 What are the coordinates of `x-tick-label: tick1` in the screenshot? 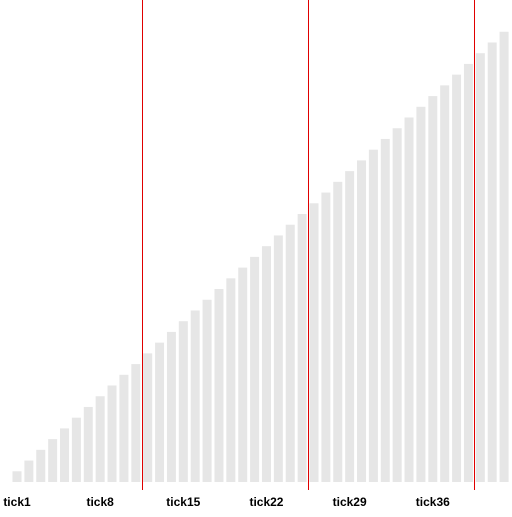 It's located at (17, 502).